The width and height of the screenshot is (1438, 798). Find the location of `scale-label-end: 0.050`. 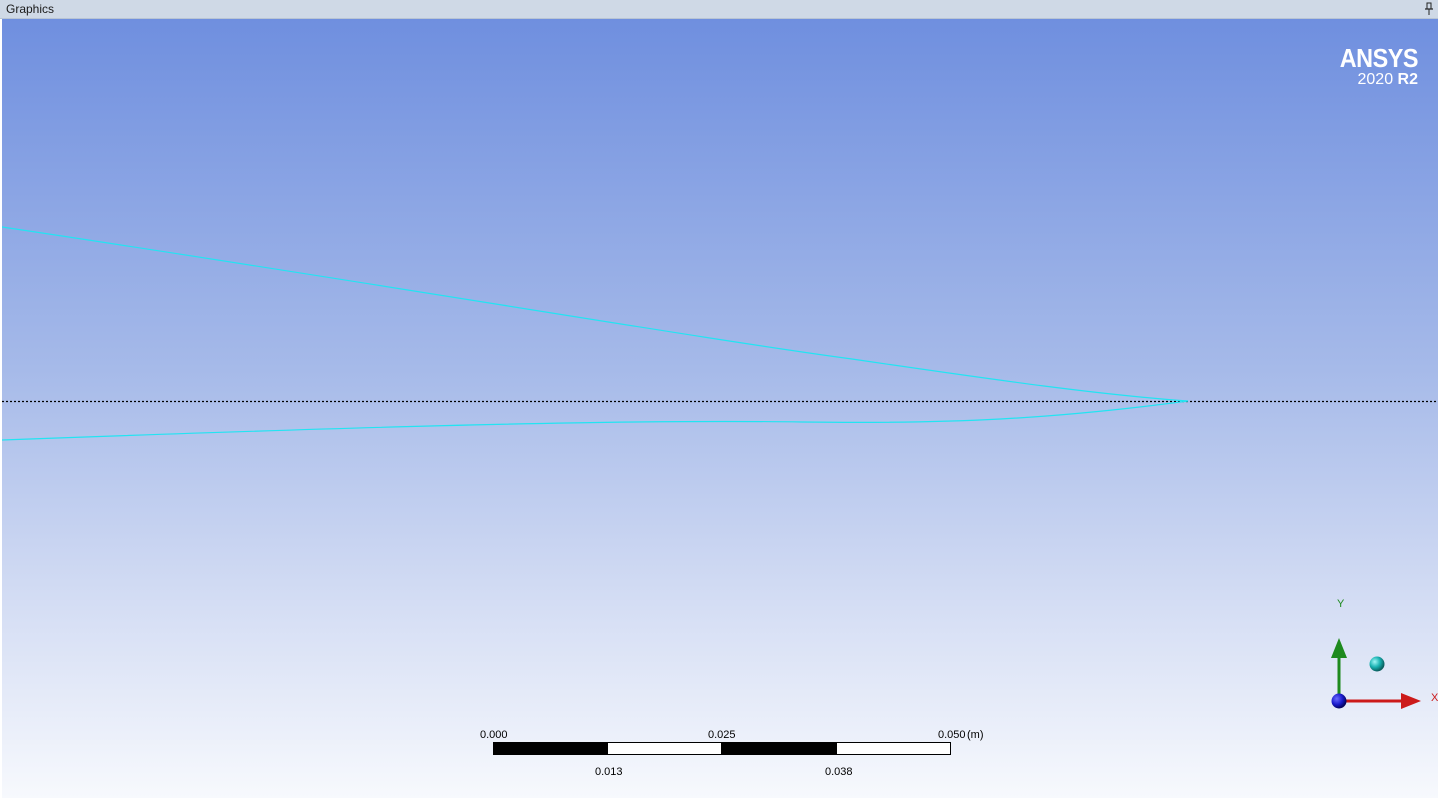

scale-label-end: 0.050 is located at coordinates (952, 735).